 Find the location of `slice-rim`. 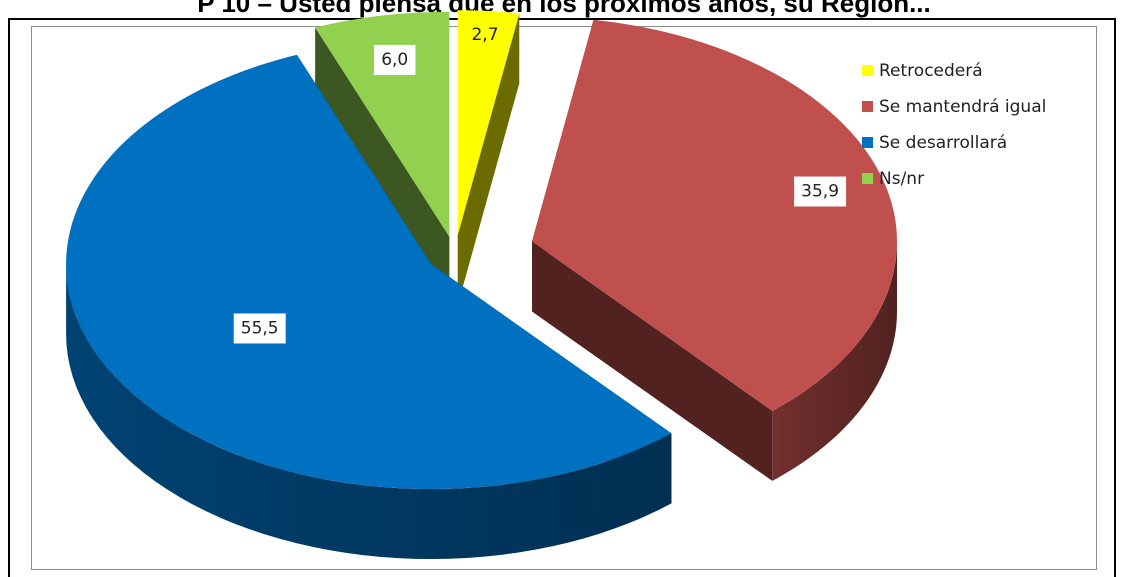

slice-rim is located at coordinates (835, 361).